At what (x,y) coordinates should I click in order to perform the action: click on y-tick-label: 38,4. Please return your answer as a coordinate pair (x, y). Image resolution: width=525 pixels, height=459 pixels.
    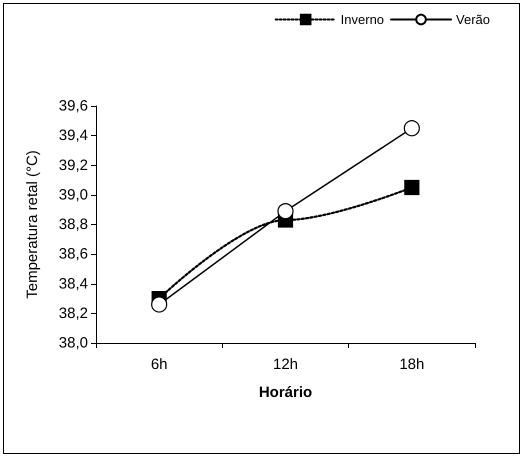
    Looking at the image, I should click on (73, 283).